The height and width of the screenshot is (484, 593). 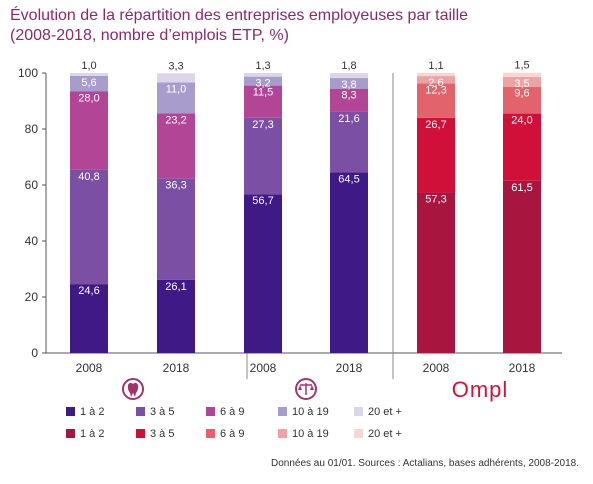 What do you see at coordinates (521, 188) in the screenshot?
I see `data-label: 61,5` at bounding box center [521, 188].